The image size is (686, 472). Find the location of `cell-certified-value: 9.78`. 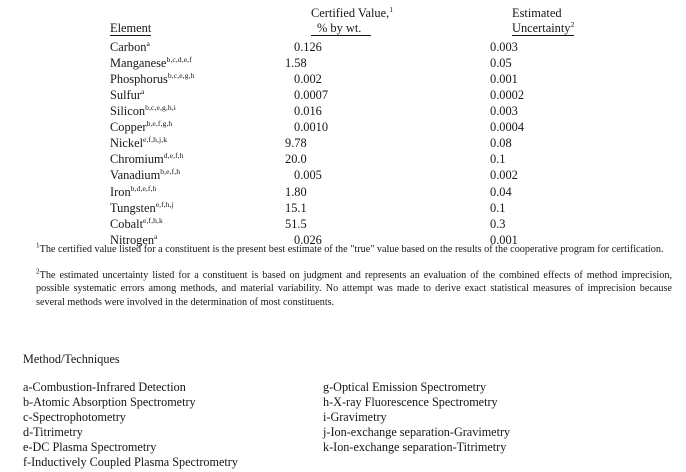

cell-certified-value: 9.78 is located at coordinates (387, 143).